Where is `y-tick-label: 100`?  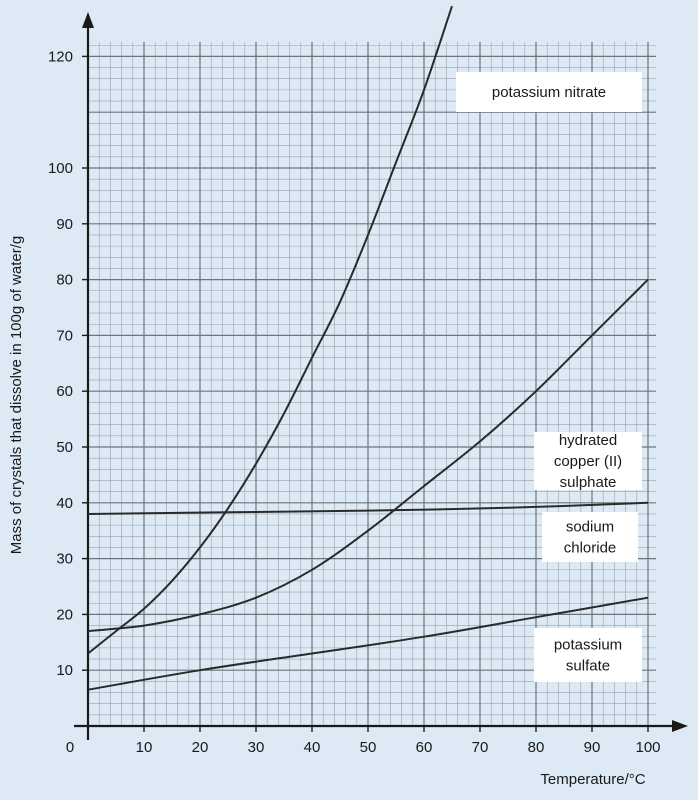
y-tick-label: 100 is located at coordinates (60, 168).